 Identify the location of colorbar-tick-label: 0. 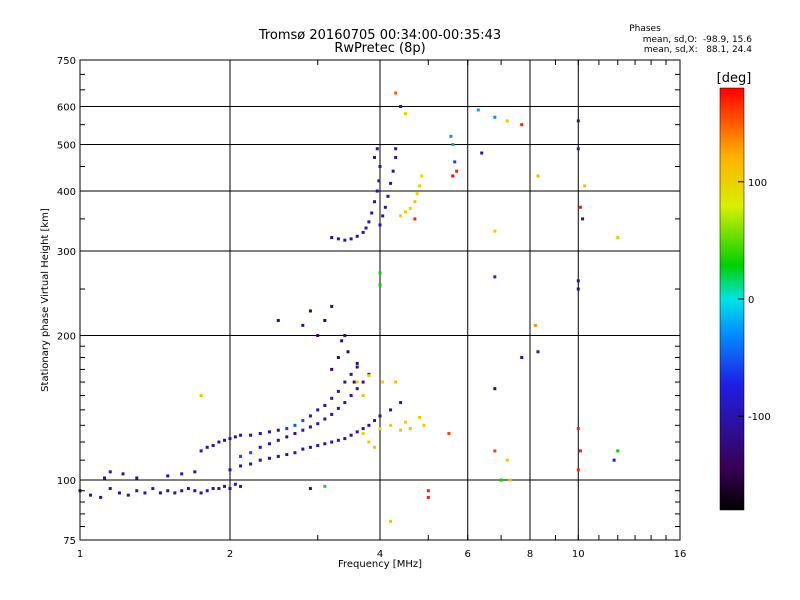
(751, 300).